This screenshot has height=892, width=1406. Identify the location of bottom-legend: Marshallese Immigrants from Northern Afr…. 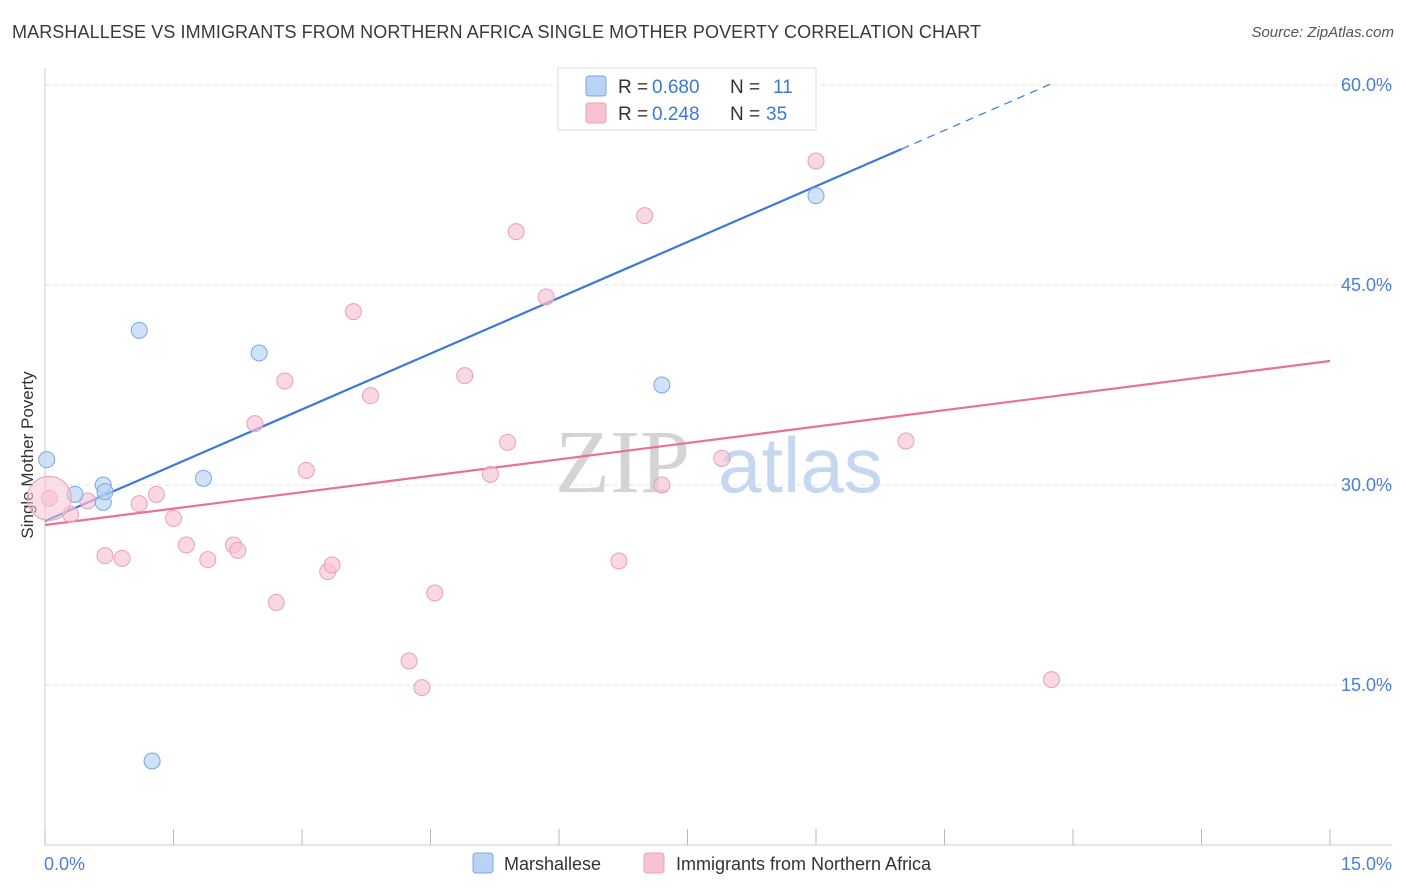
(702, 863).